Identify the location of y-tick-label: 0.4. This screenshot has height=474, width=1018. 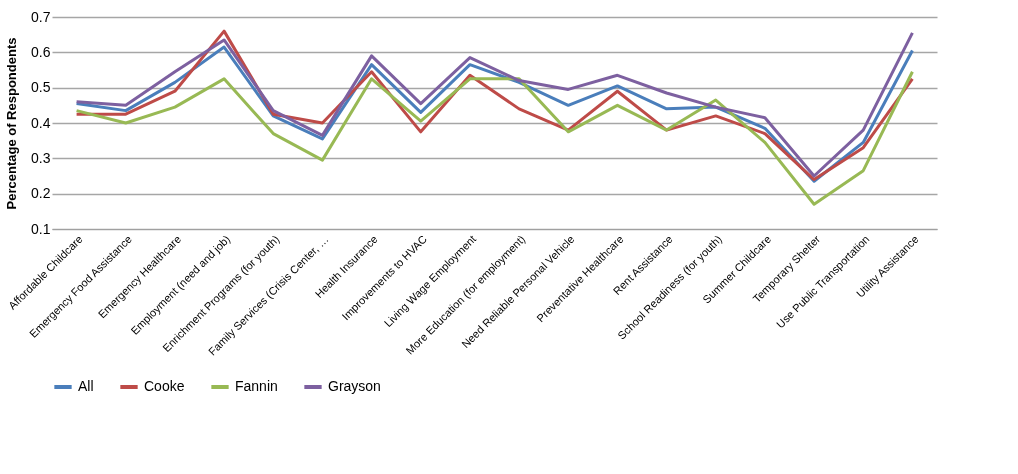
(41, 122).